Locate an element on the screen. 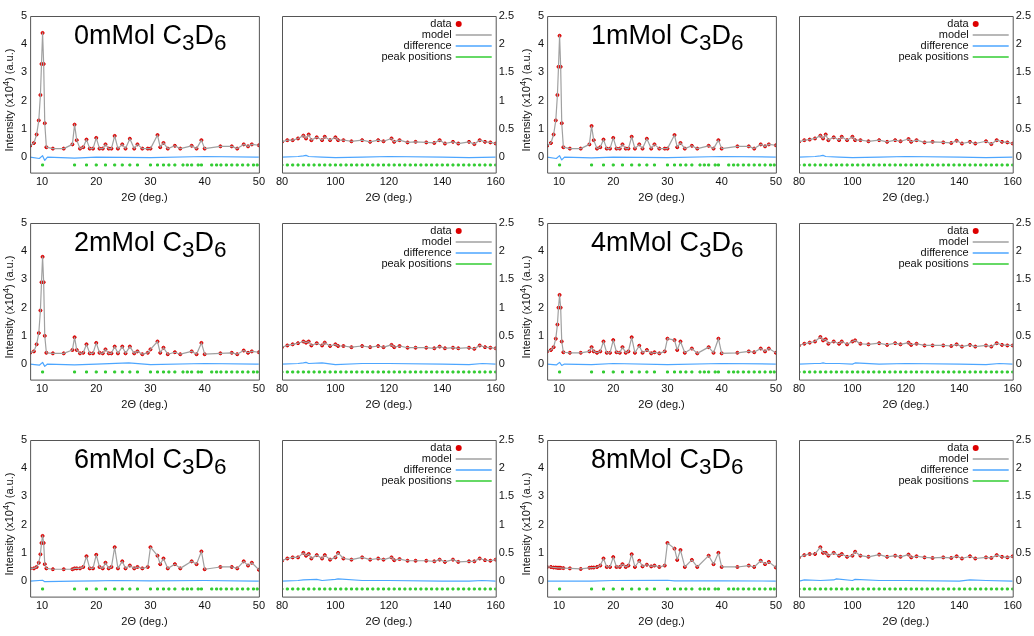  x-tick-label: 10 is located at coordinates (42, 388).